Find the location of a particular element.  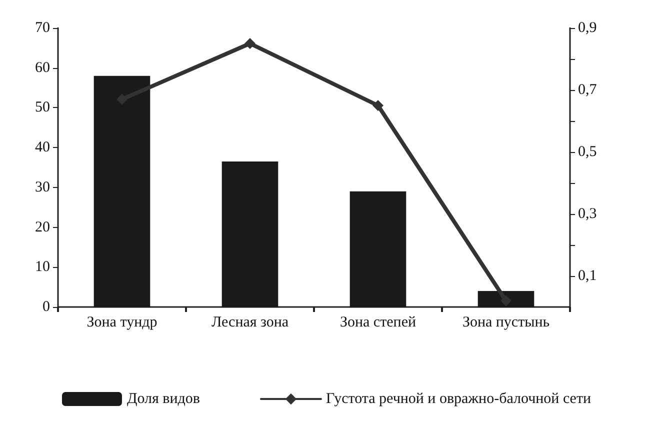

y-tick-label: 30 is located at coordinates (42, 187).